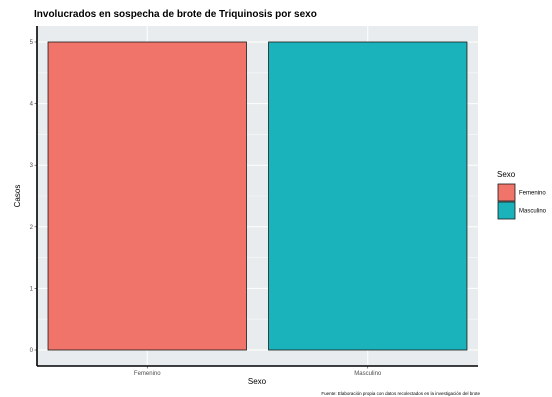  Describe the element at coordinates (506, 210) in the screenshot. I see `legend-key-masculino` at that location.